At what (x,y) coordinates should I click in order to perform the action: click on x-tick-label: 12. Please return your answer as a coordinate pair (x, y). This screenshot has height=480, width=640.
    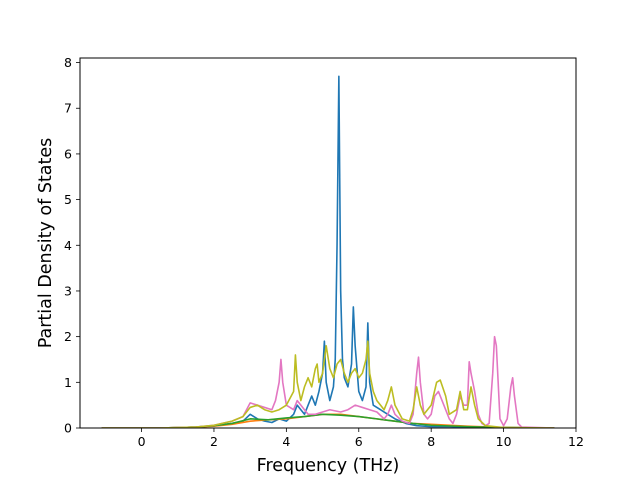
    Looking at the image, I should click on (576, 441).